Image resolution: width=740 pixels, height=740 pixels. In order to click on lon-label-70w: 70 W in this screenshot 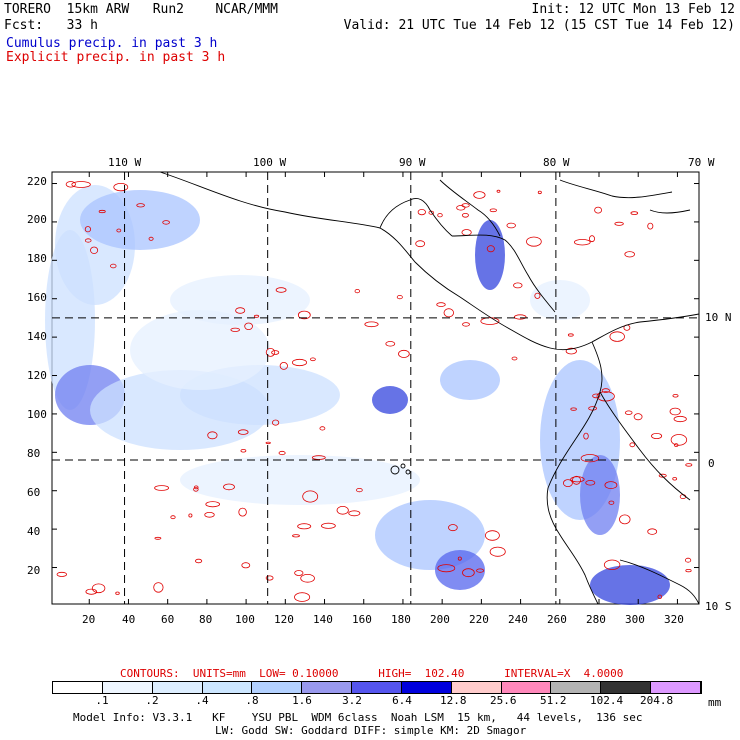, I will do `click(701, 162)`.